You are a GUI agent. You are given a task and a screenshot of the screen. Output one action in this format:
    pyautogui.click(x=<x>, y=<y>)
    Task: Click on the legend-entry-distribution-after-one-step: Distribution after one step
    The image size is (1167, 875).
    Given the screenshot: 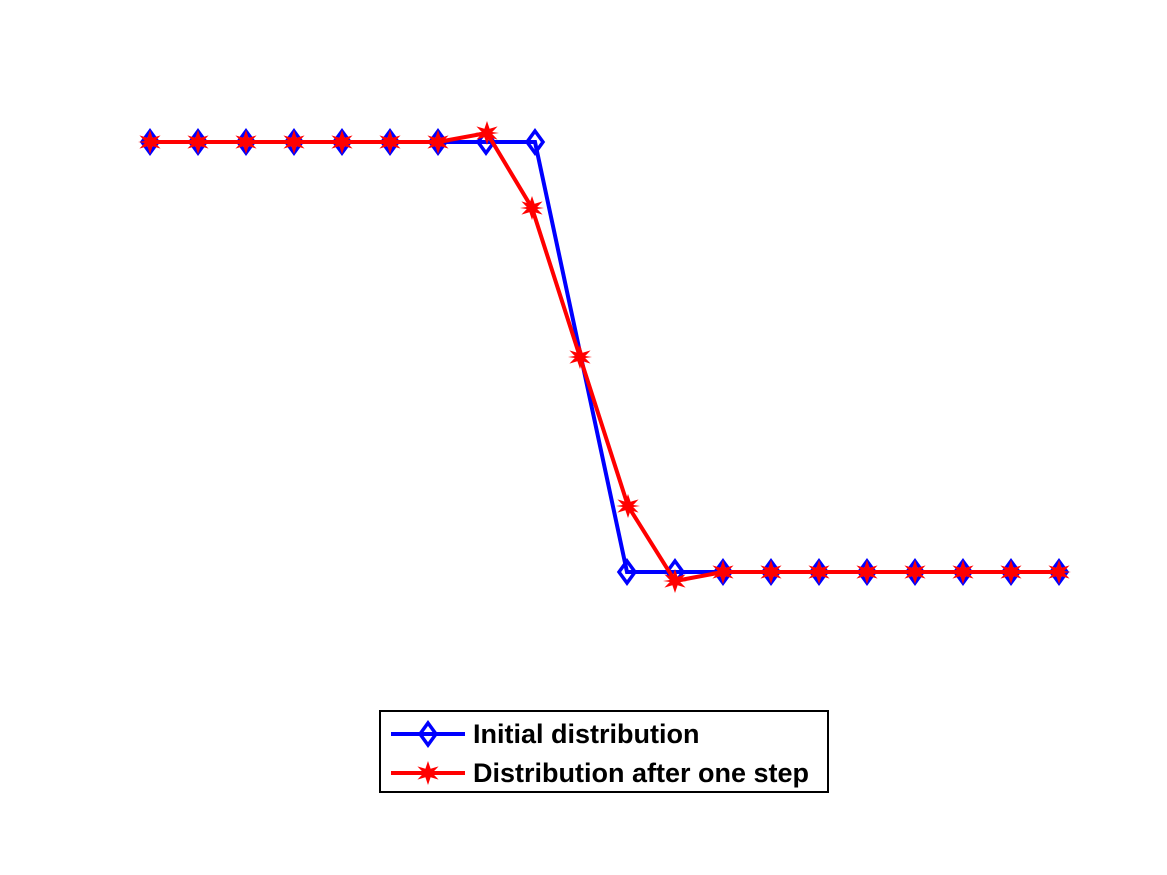 What is the action you would take?
    pyautogui.click(x=604, y=773)
    